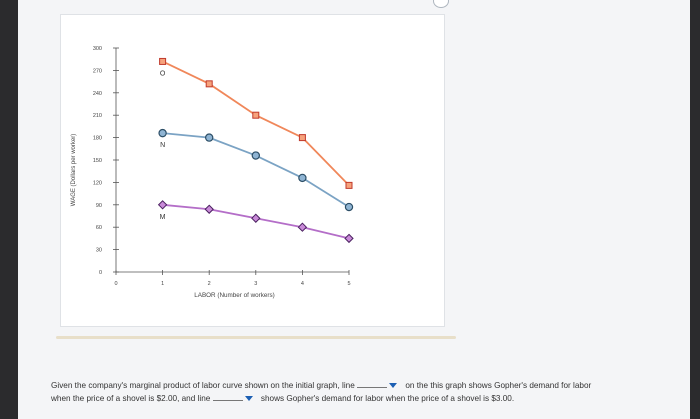 The height and width of the screenshot is (419, 700). I want to click on x-tick-label: 4, so click(302, 284).